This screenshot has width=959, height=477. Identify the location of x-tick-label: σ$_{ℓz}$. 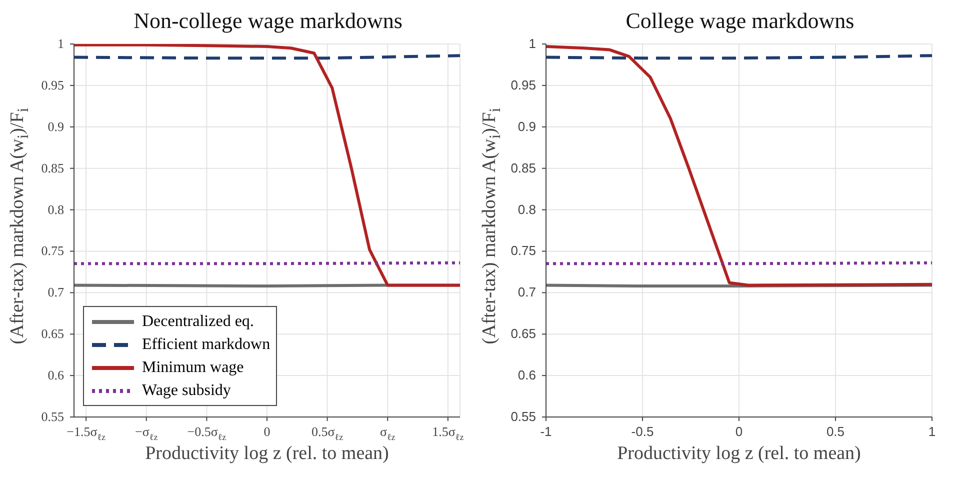
(388, 433).